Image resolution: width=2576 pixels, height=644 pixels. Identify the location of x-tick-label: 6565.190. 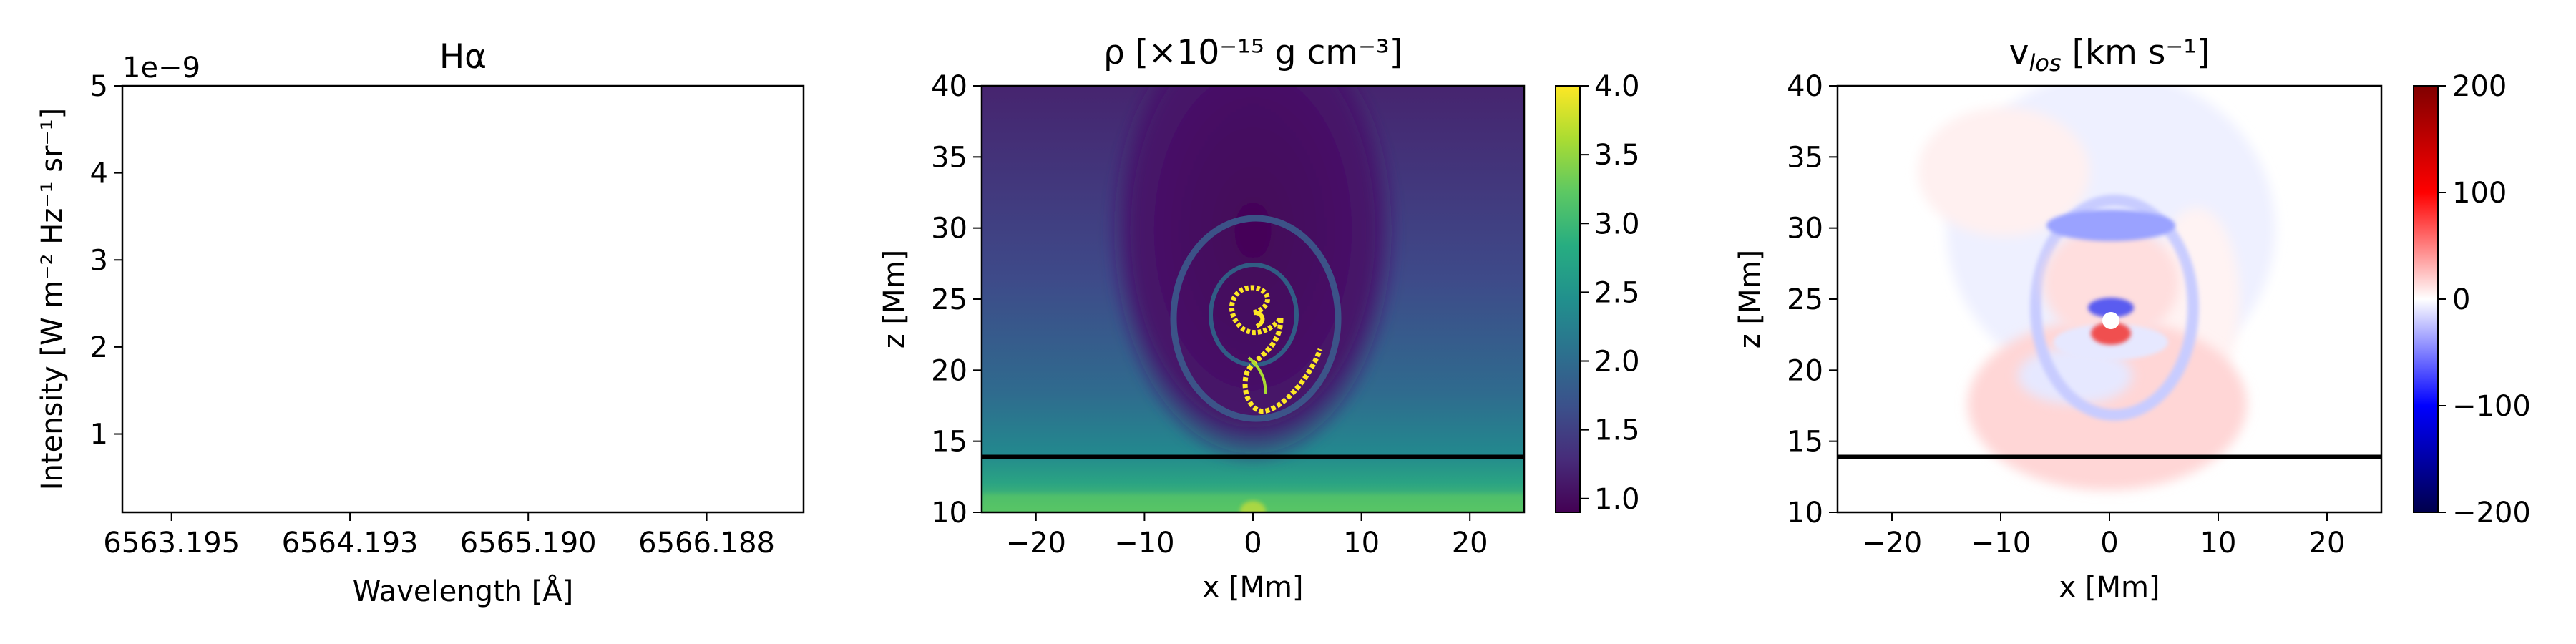
(528, 543).